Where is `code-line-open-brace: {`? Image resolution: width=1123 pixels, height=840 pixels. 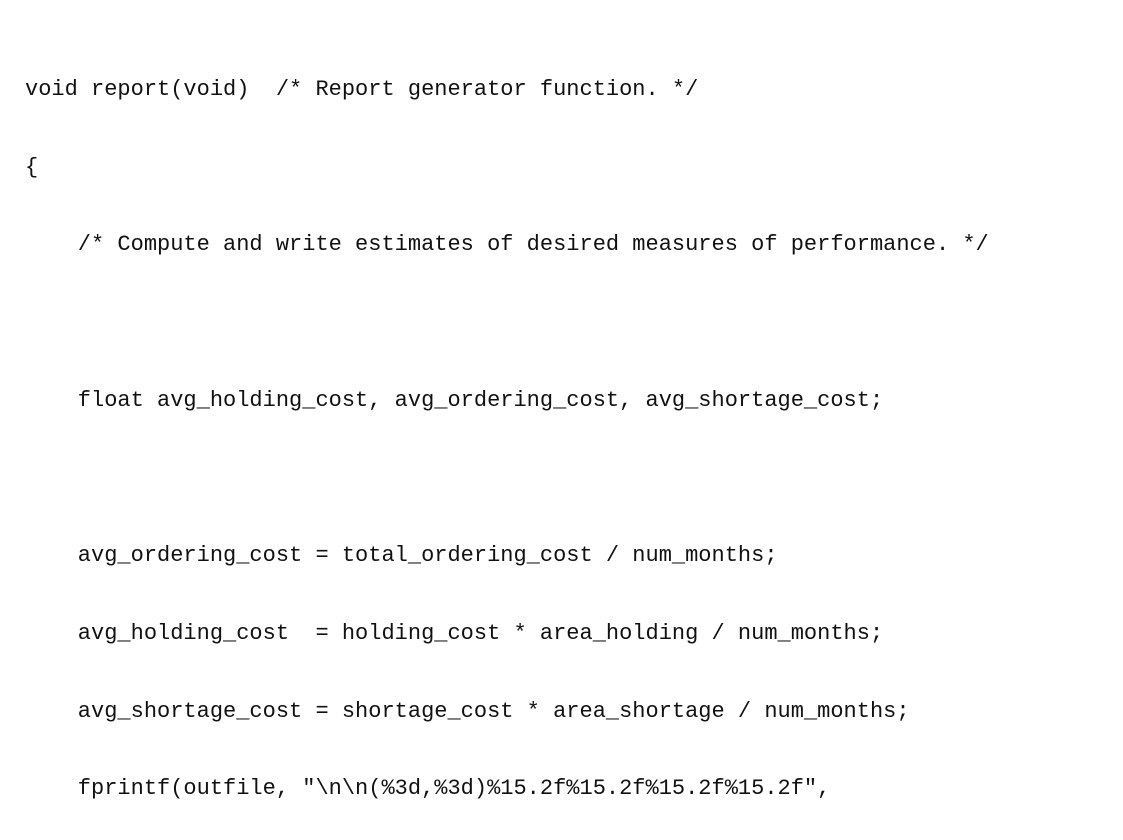 code-line-open-brace: { is located at coordinates (32, 167).